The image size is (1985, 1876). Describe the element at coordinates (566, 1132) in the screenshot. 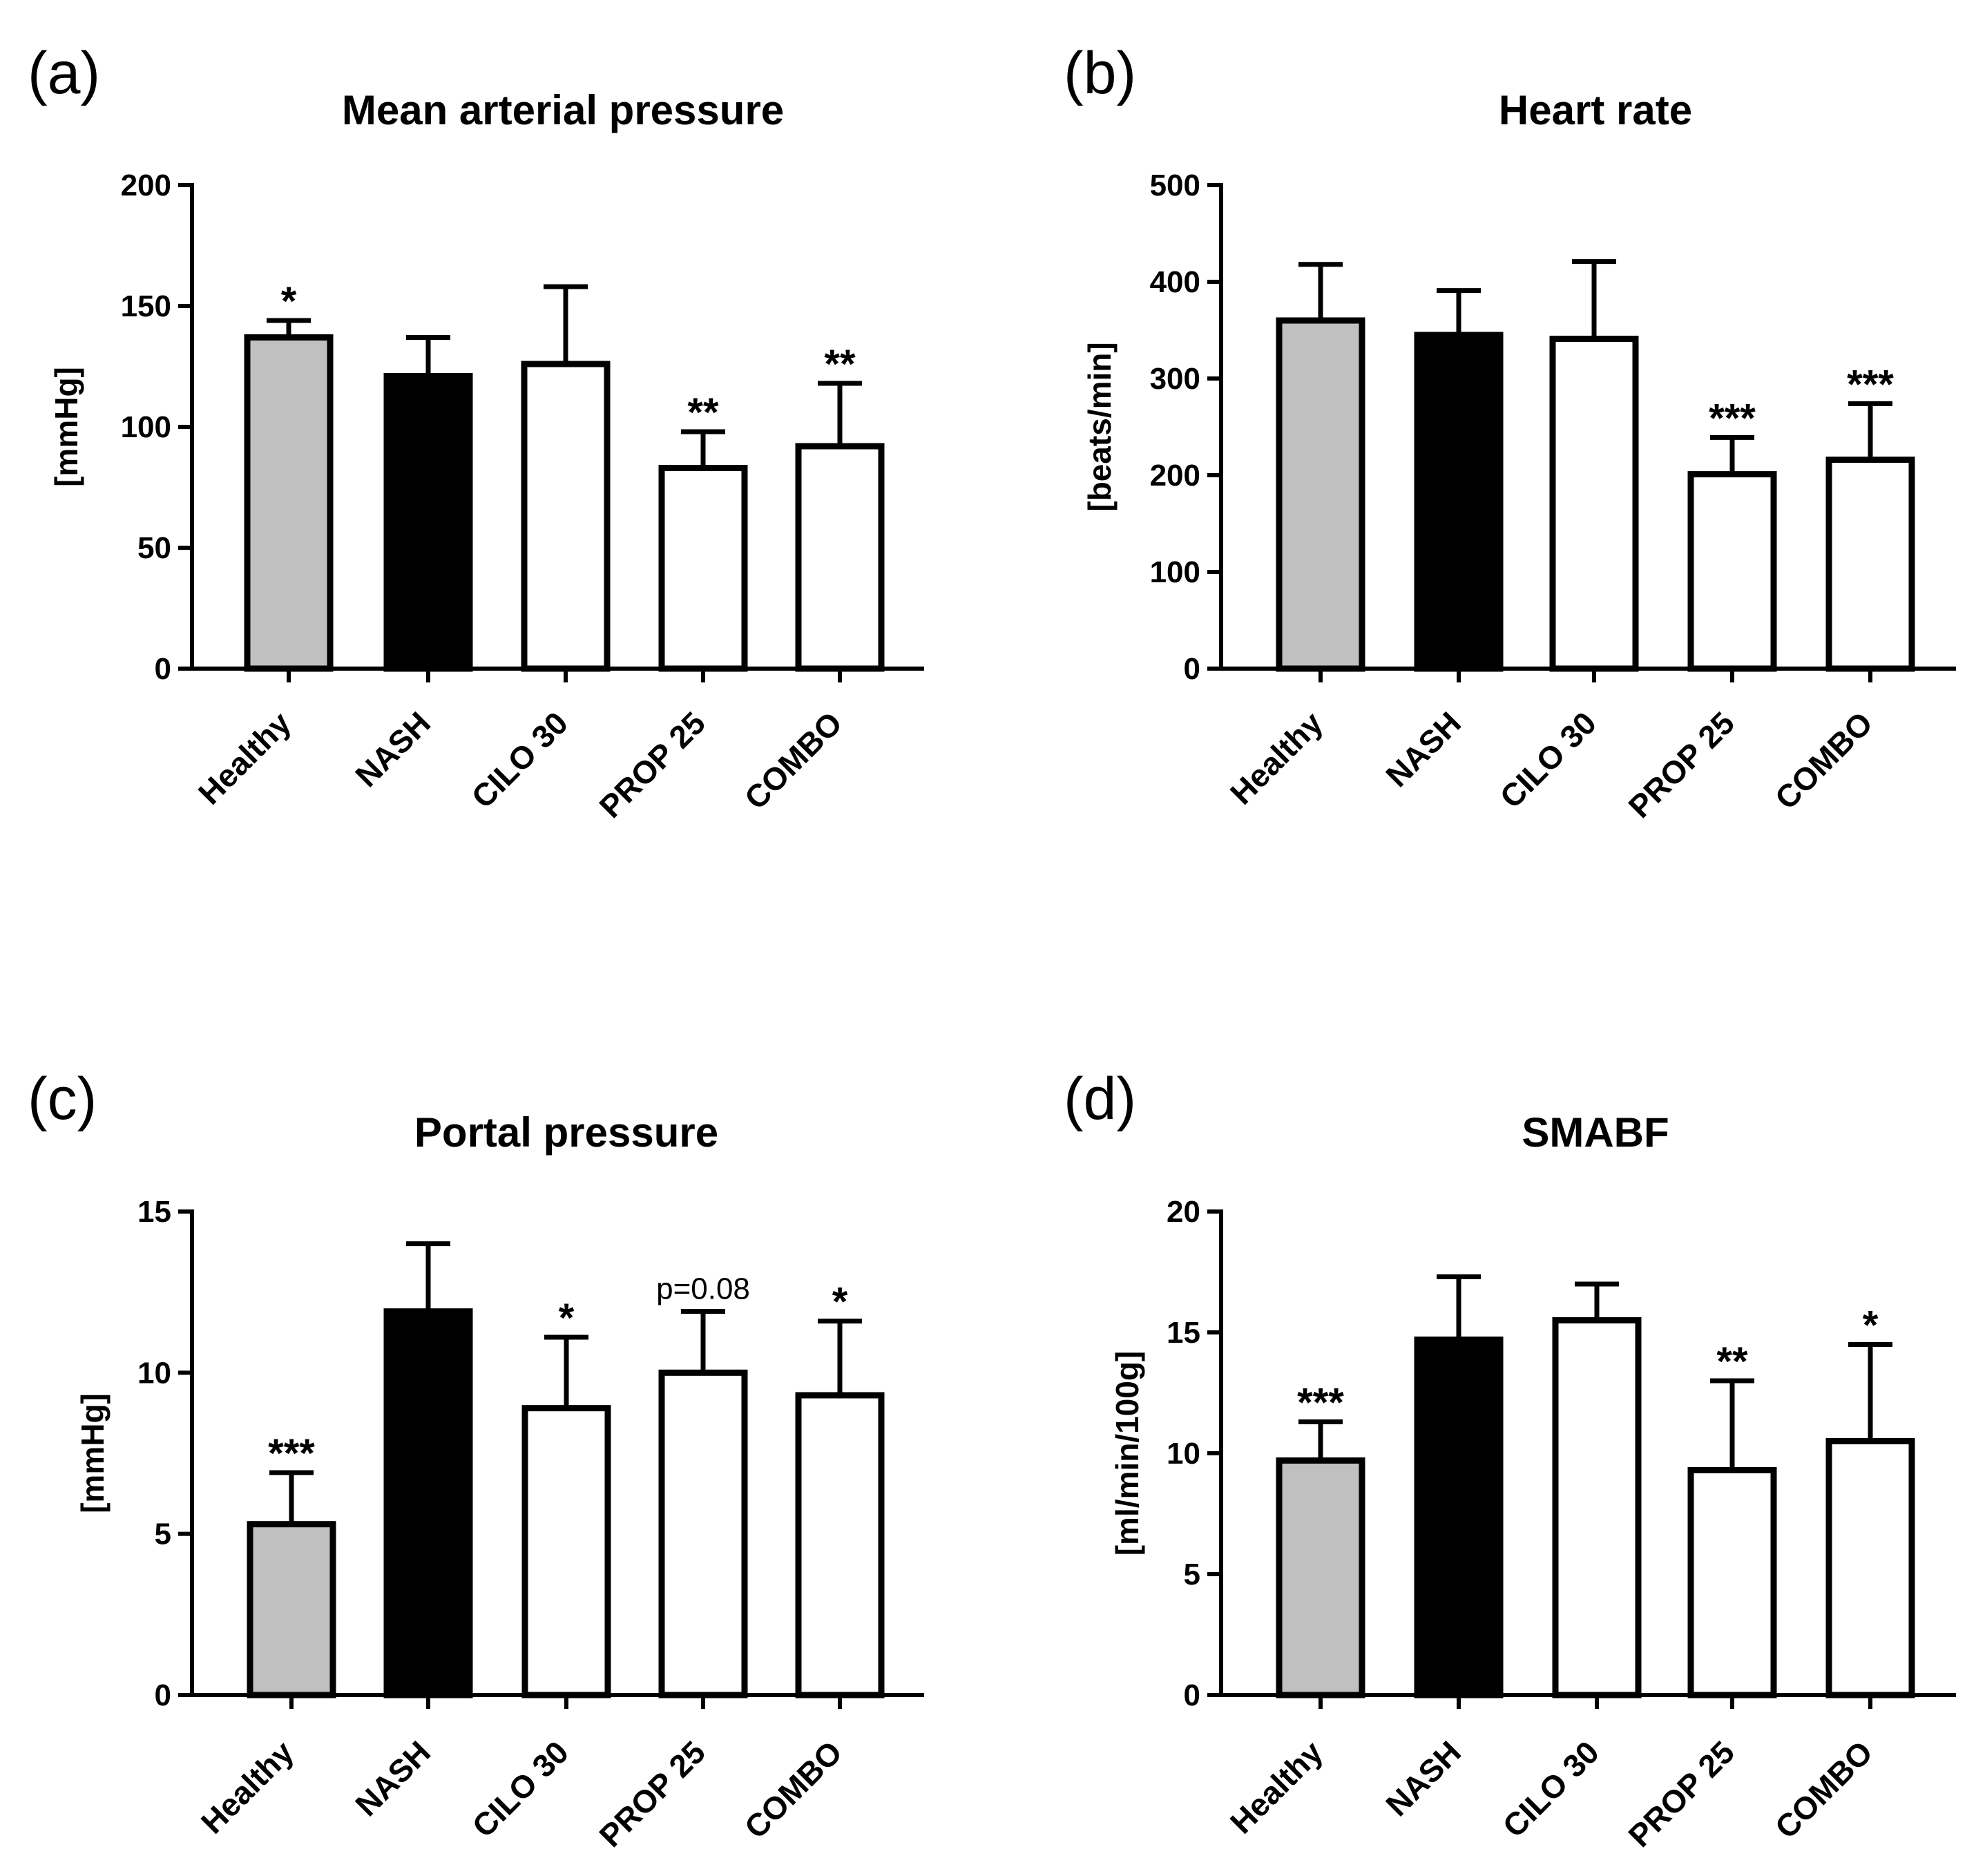

I see `chart-title: Portal pressure` at that location.